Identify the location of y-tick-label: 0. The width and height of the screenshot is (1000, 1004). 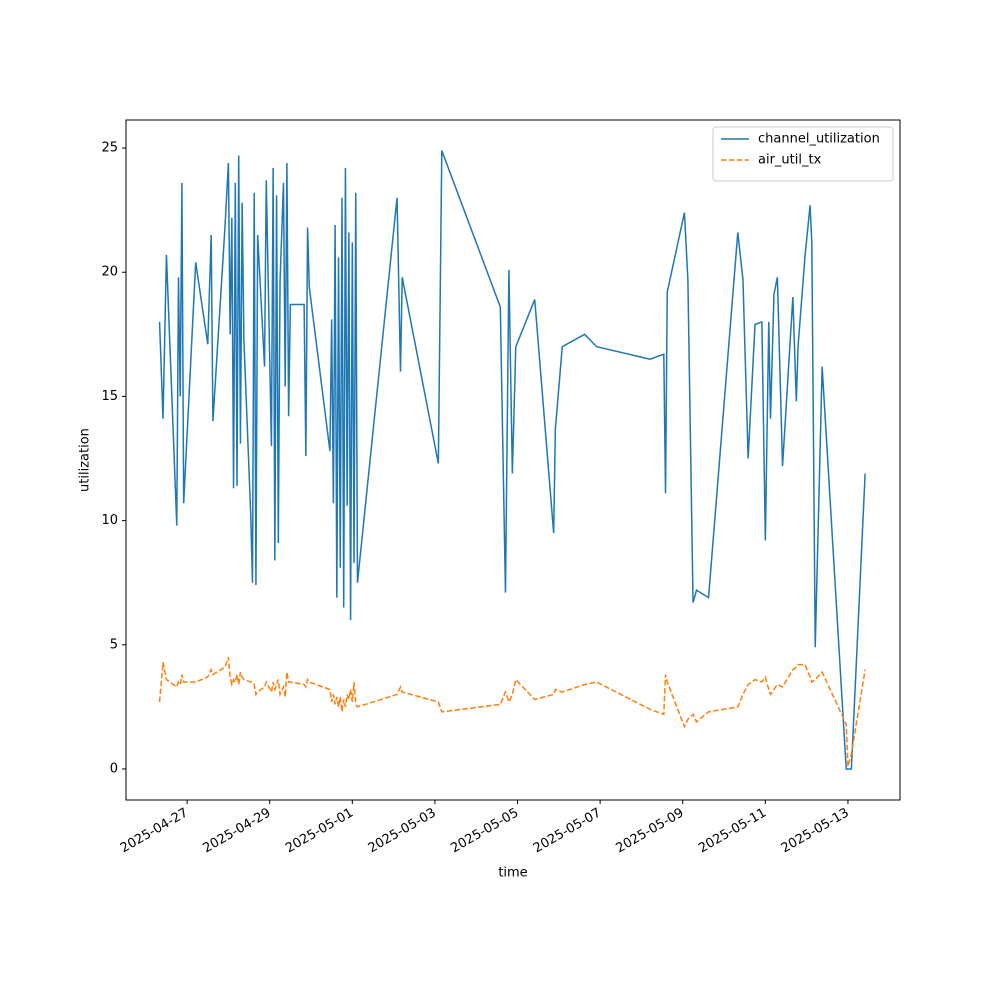
(114, 768).